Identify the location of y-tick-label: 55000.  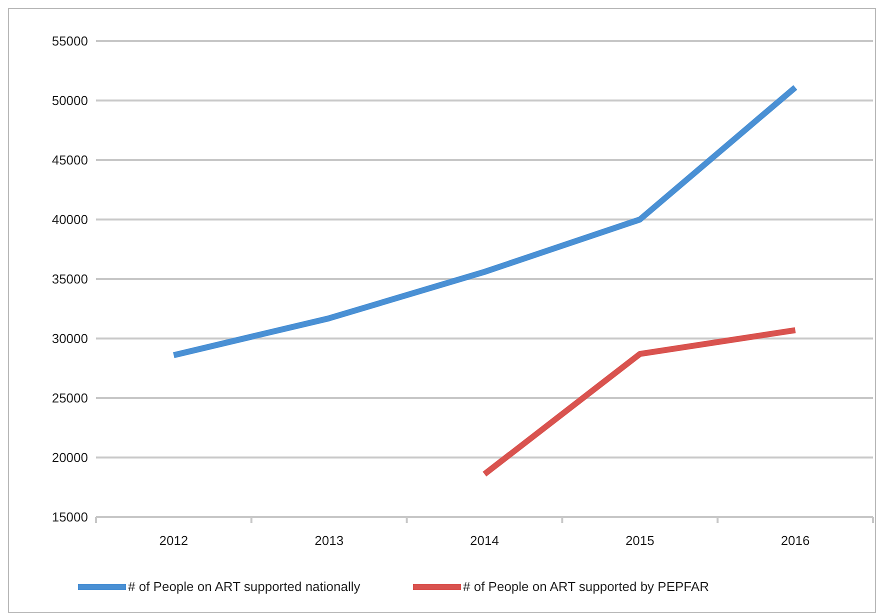
(70, 41).